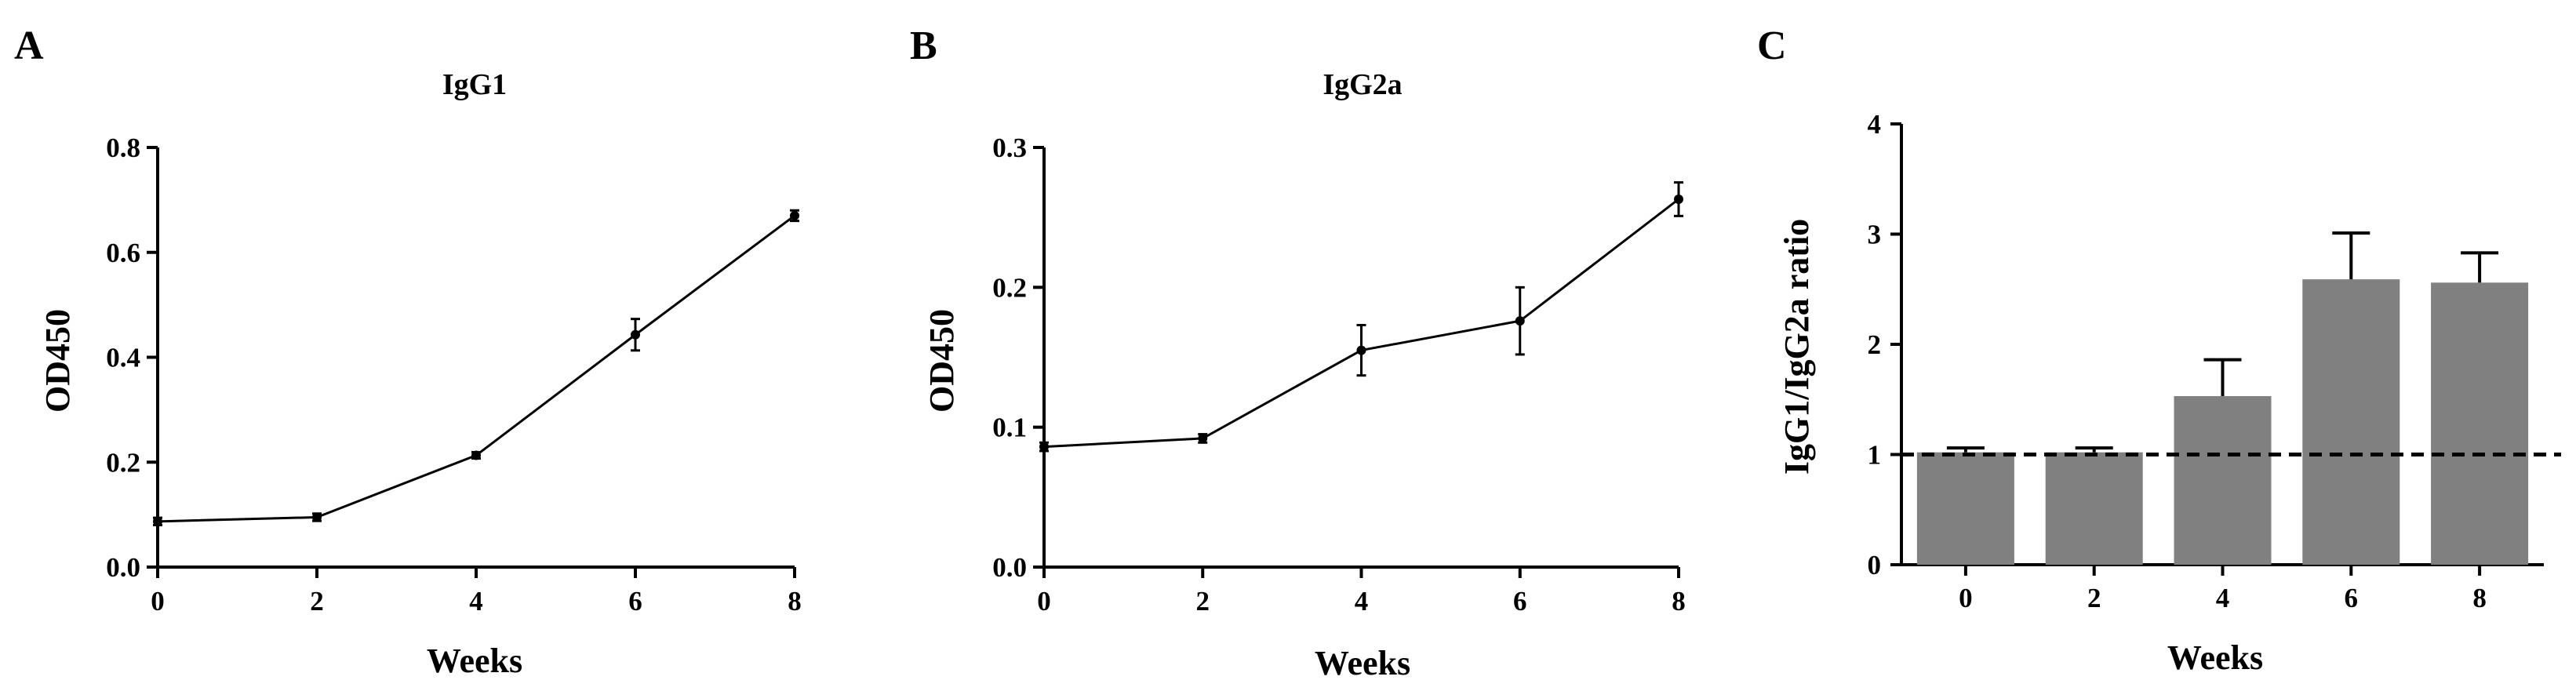  Describe the element at coordinates (795, 601) in the screenshot. I see `panel-a-xtick-label: 8` at that location.